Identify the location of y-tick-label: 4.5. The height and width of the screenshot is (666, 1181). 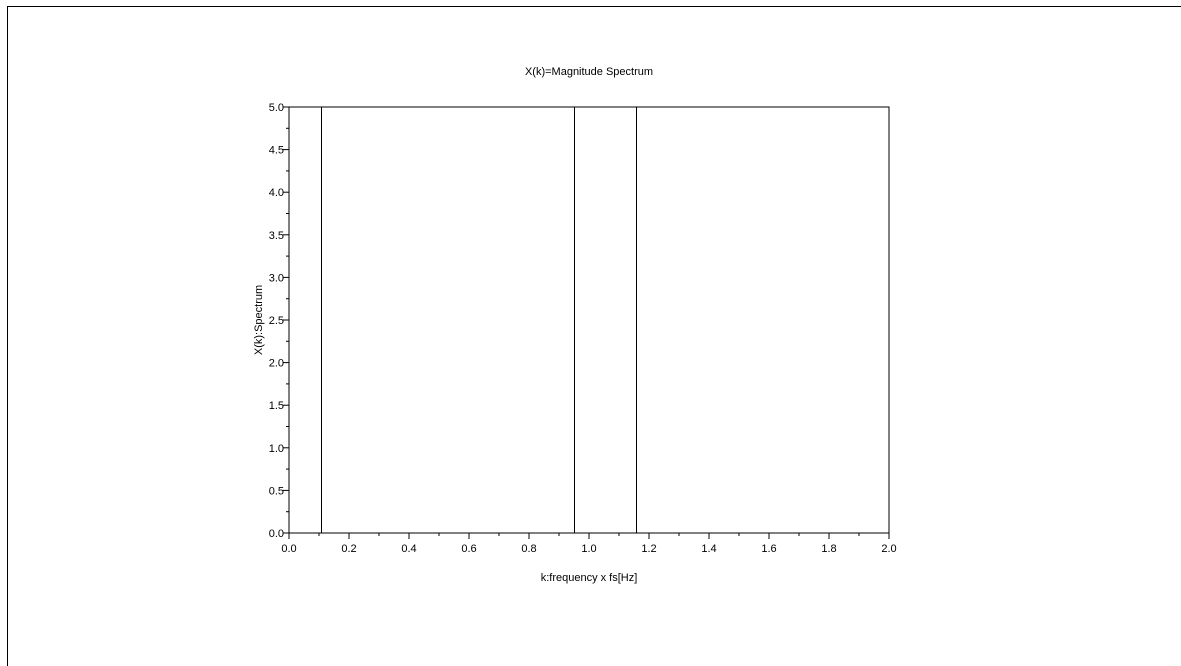
(276, 151).